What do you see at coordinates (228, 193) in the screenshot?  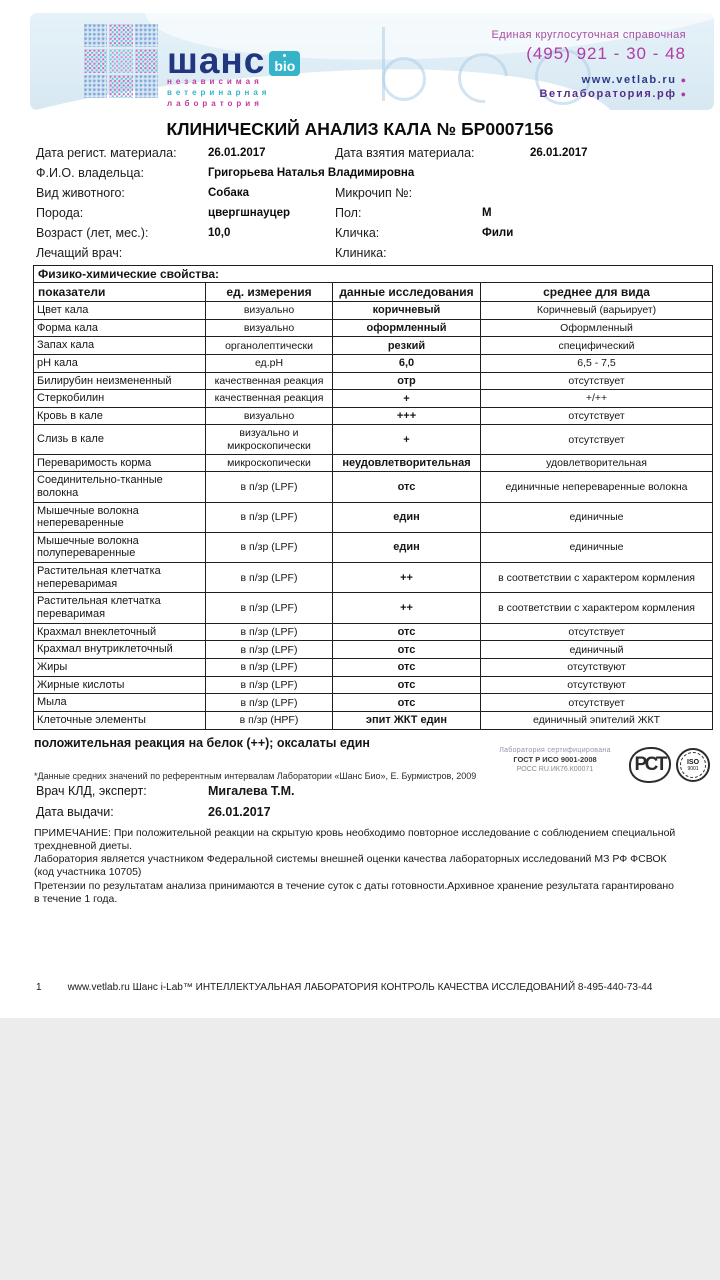 I see `info-value: Собака` at bounding box center [228, 193].